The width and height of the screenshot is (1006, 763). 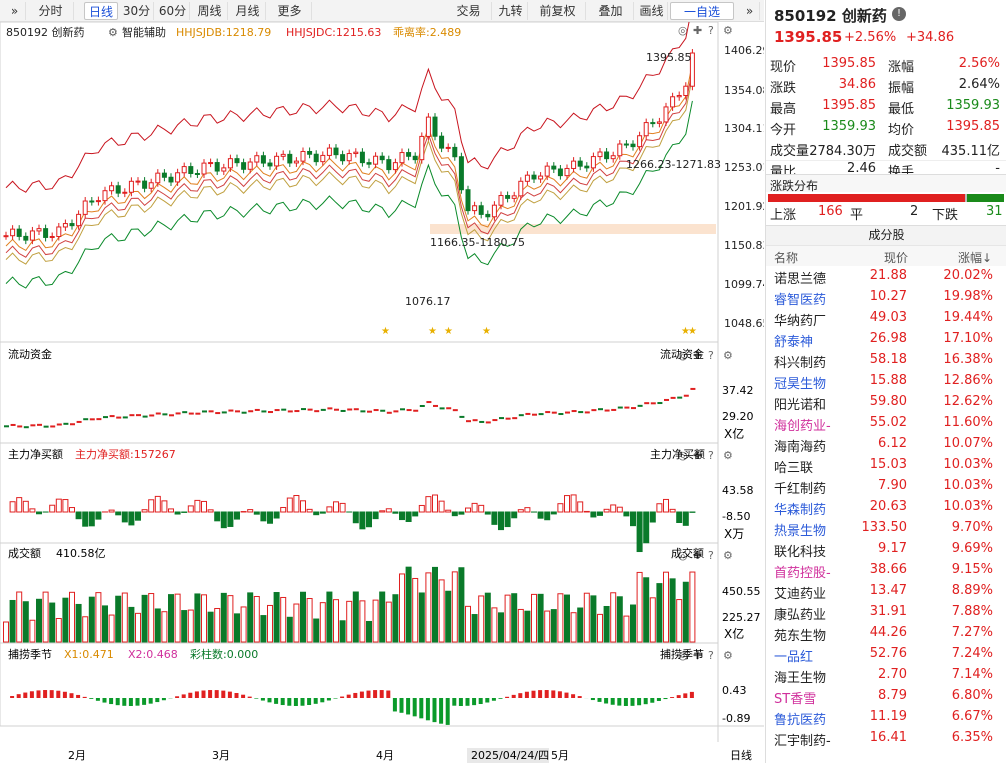 I want to click on stock-name: 舒泰神, so click(x=794, y=342).